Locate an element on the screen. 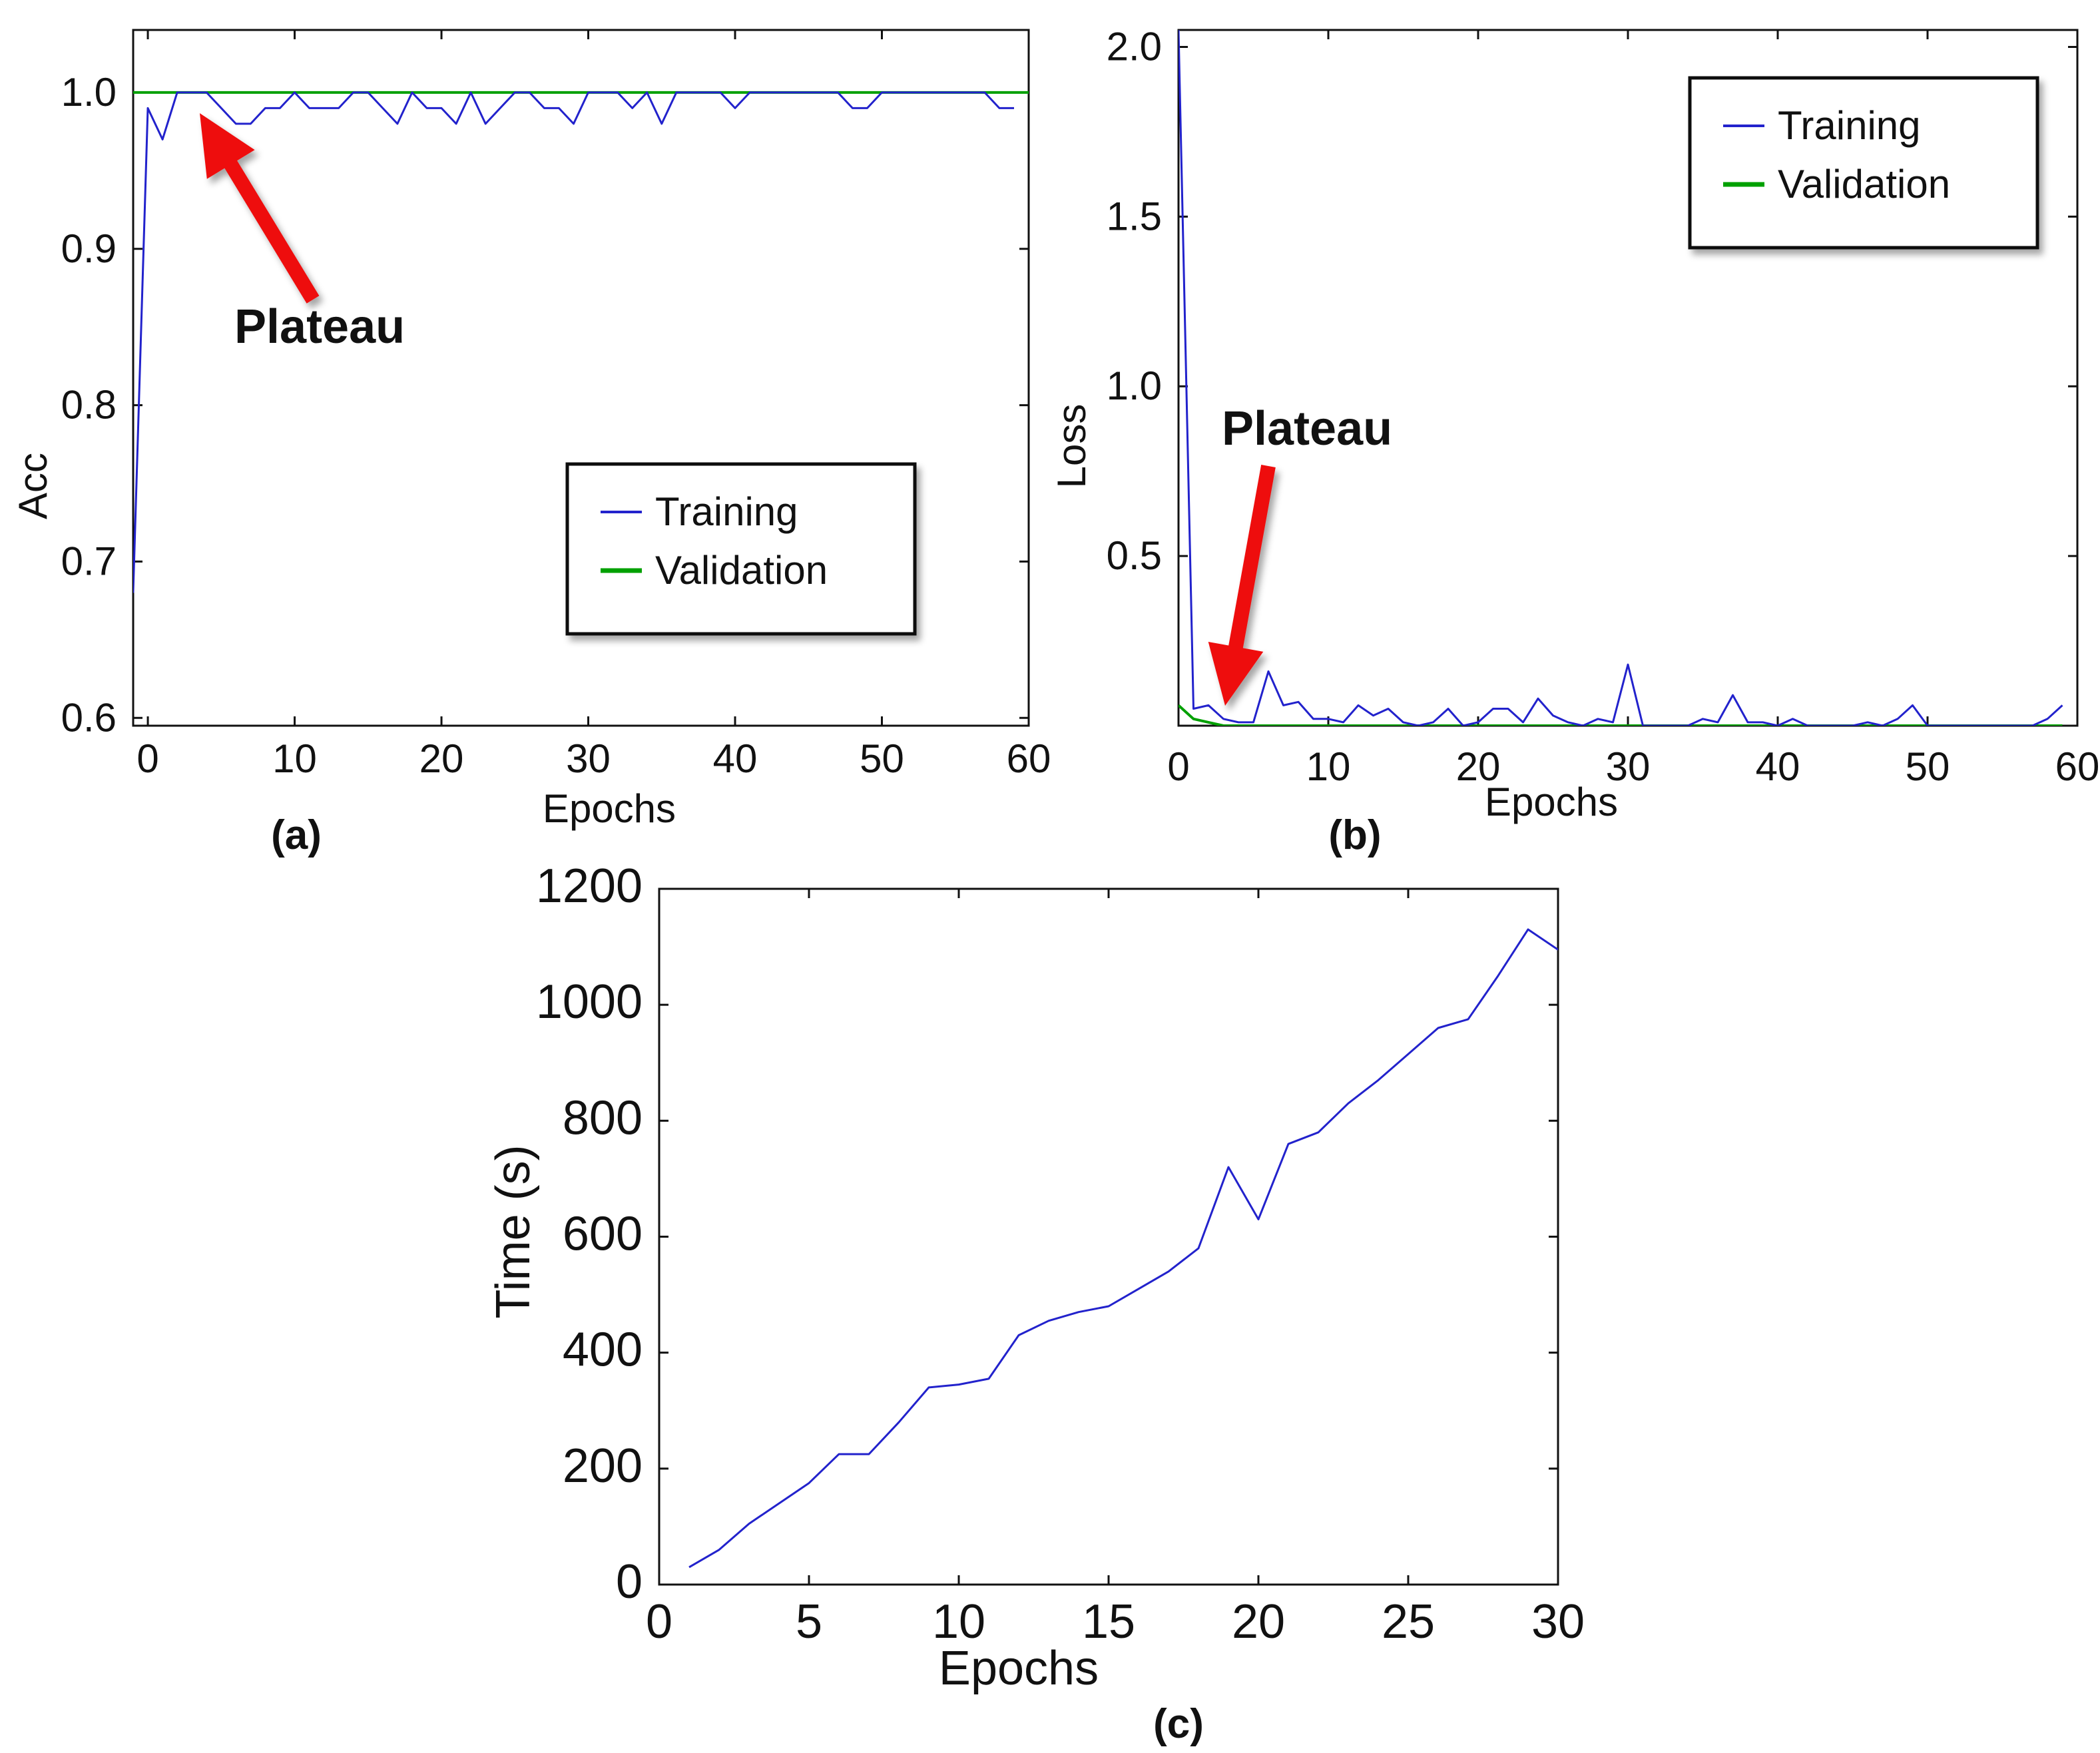 The width and height of the screenshot is (2100, 1753). plateau-arrow-a is located at coordinates (260, 208).